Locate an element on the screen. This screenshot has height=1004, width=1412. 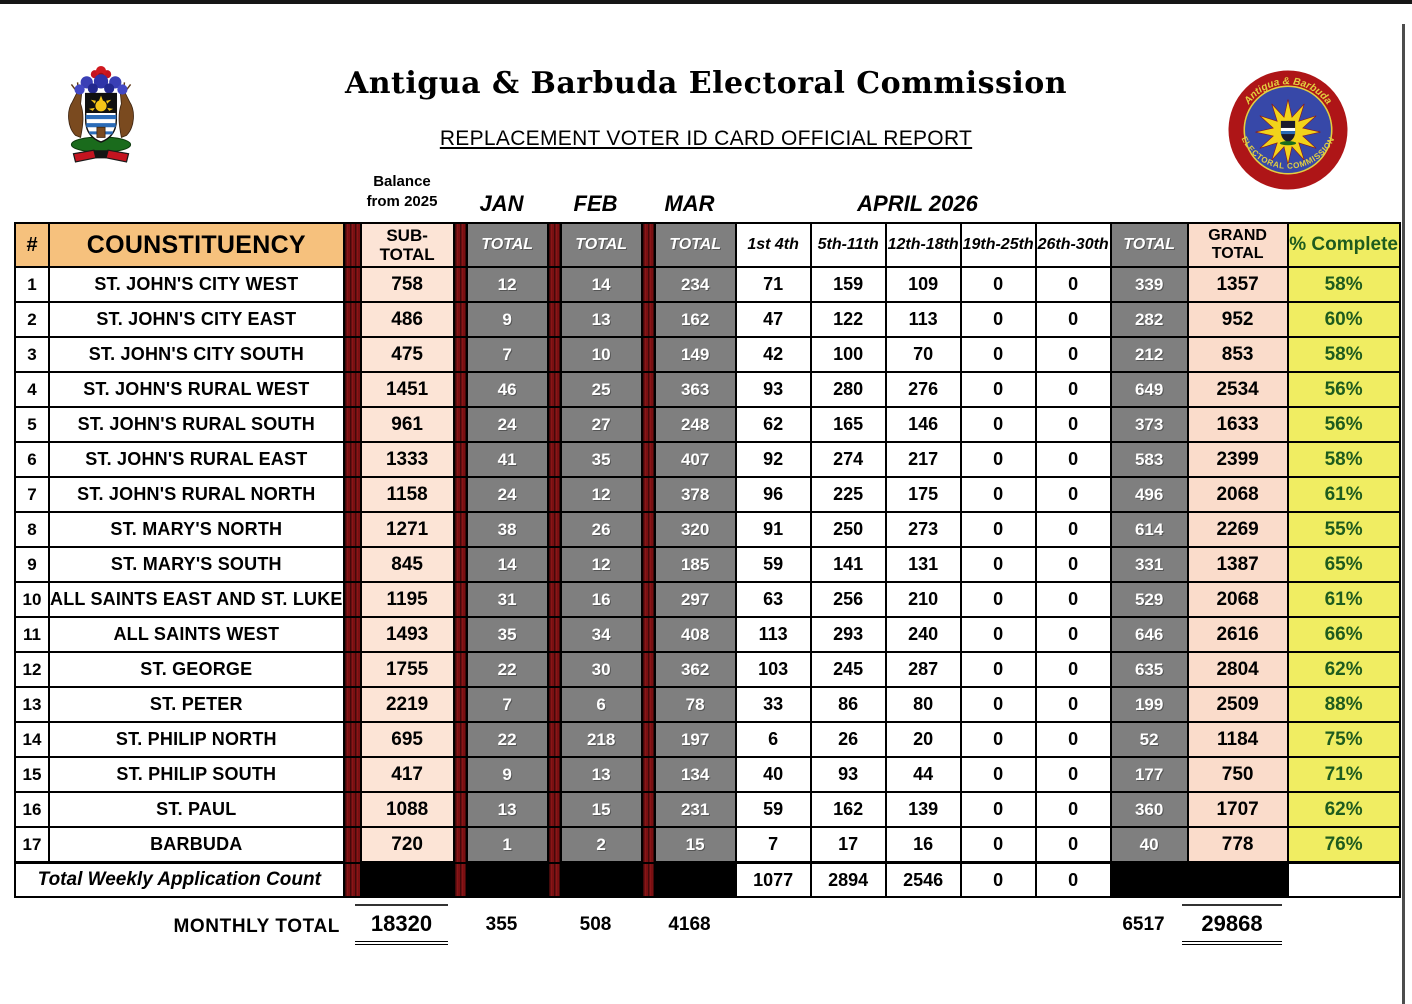
weekly-black-cell is located at coordinates (601, 879).